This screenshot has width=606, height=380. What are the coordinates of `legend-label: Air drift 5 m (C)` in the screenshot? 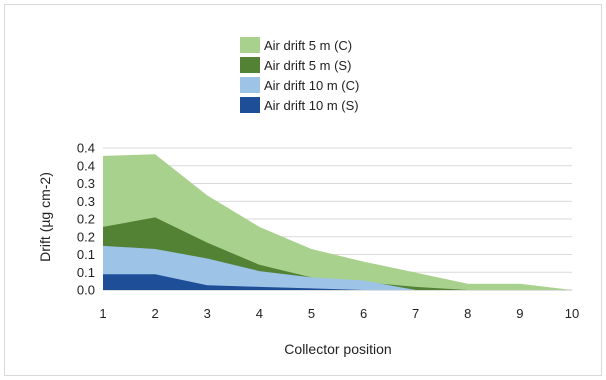 It's located at (308, 45).